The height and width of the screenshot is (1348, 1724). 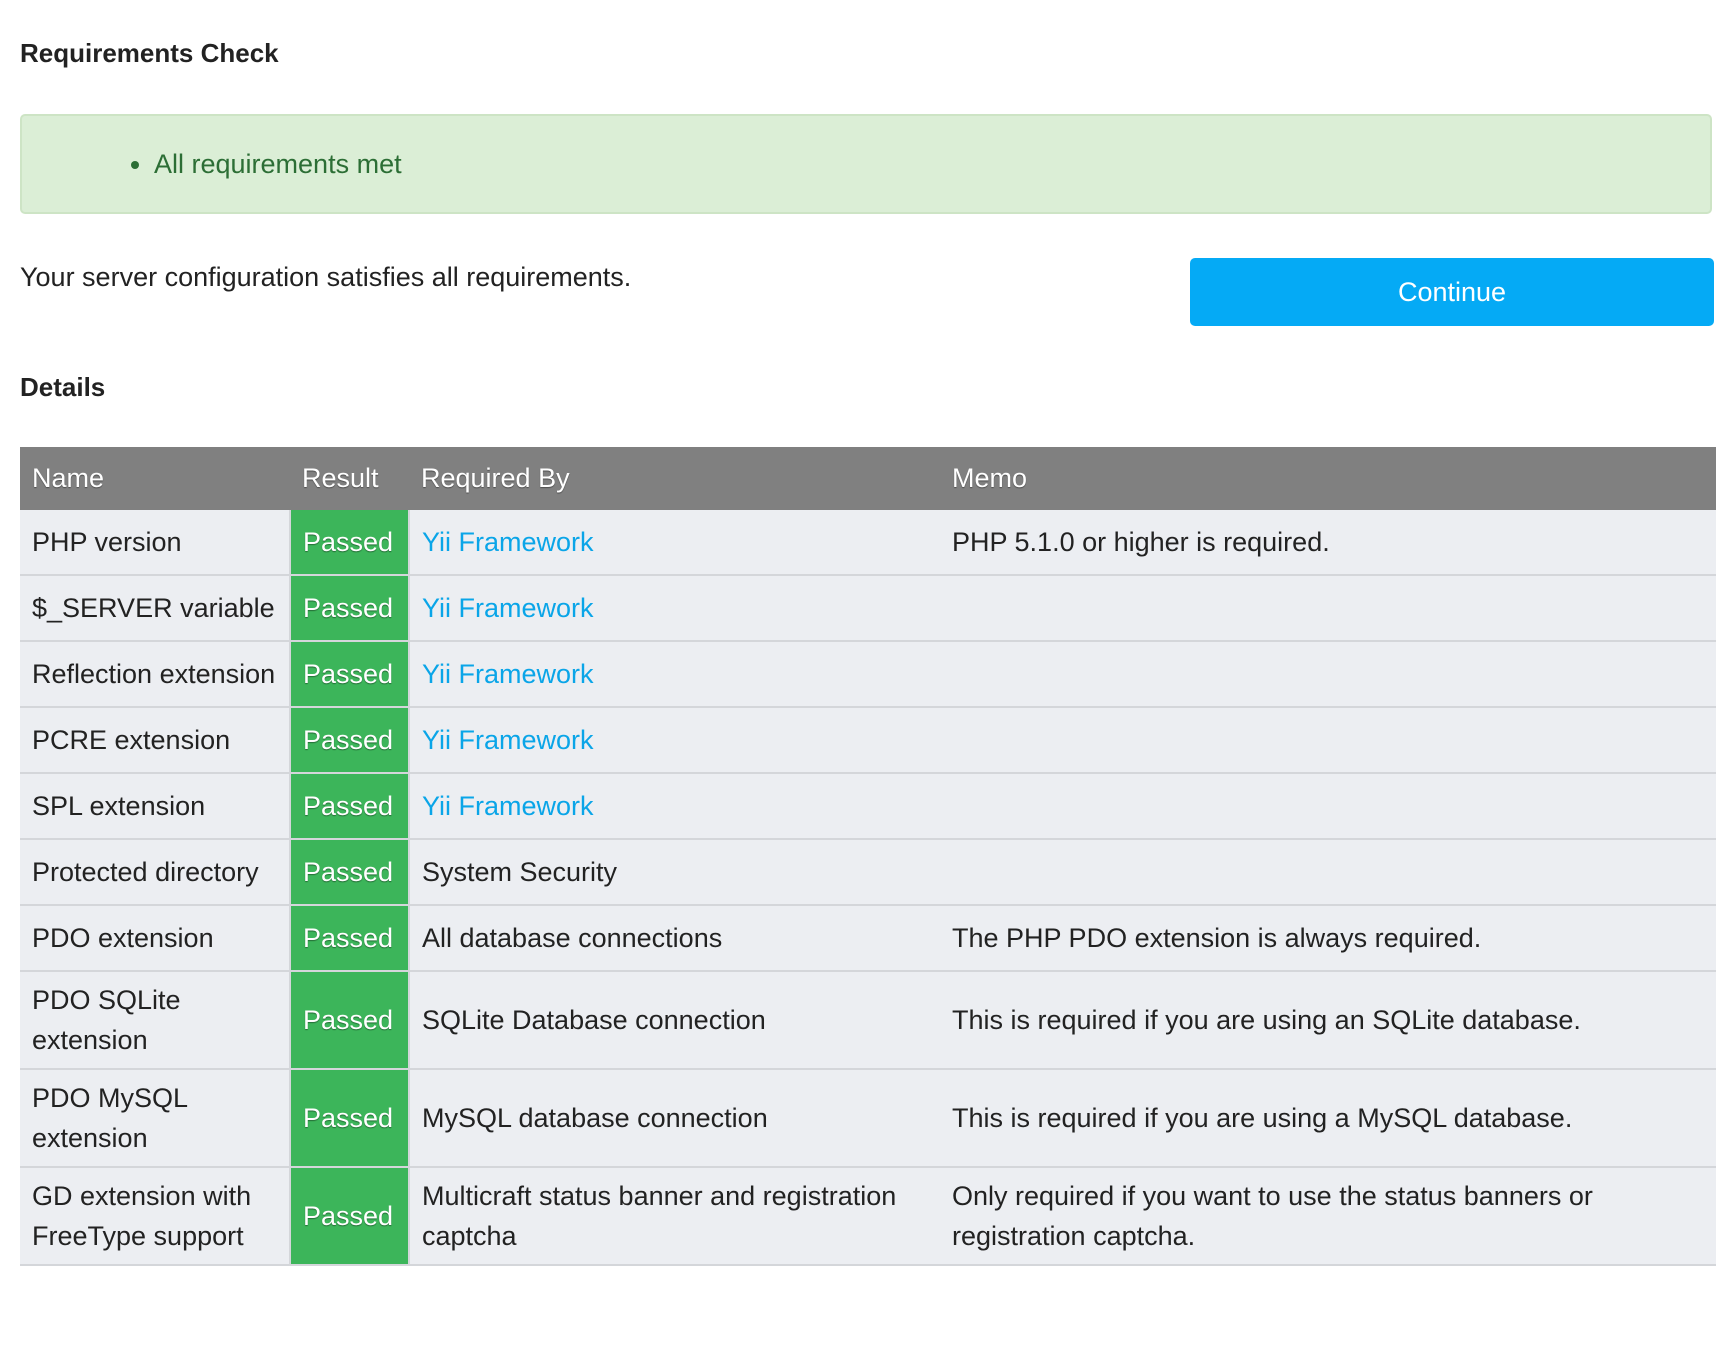 I want to click on requirement-name: GD extension with FreeType support, so click(x=155, y=1216).